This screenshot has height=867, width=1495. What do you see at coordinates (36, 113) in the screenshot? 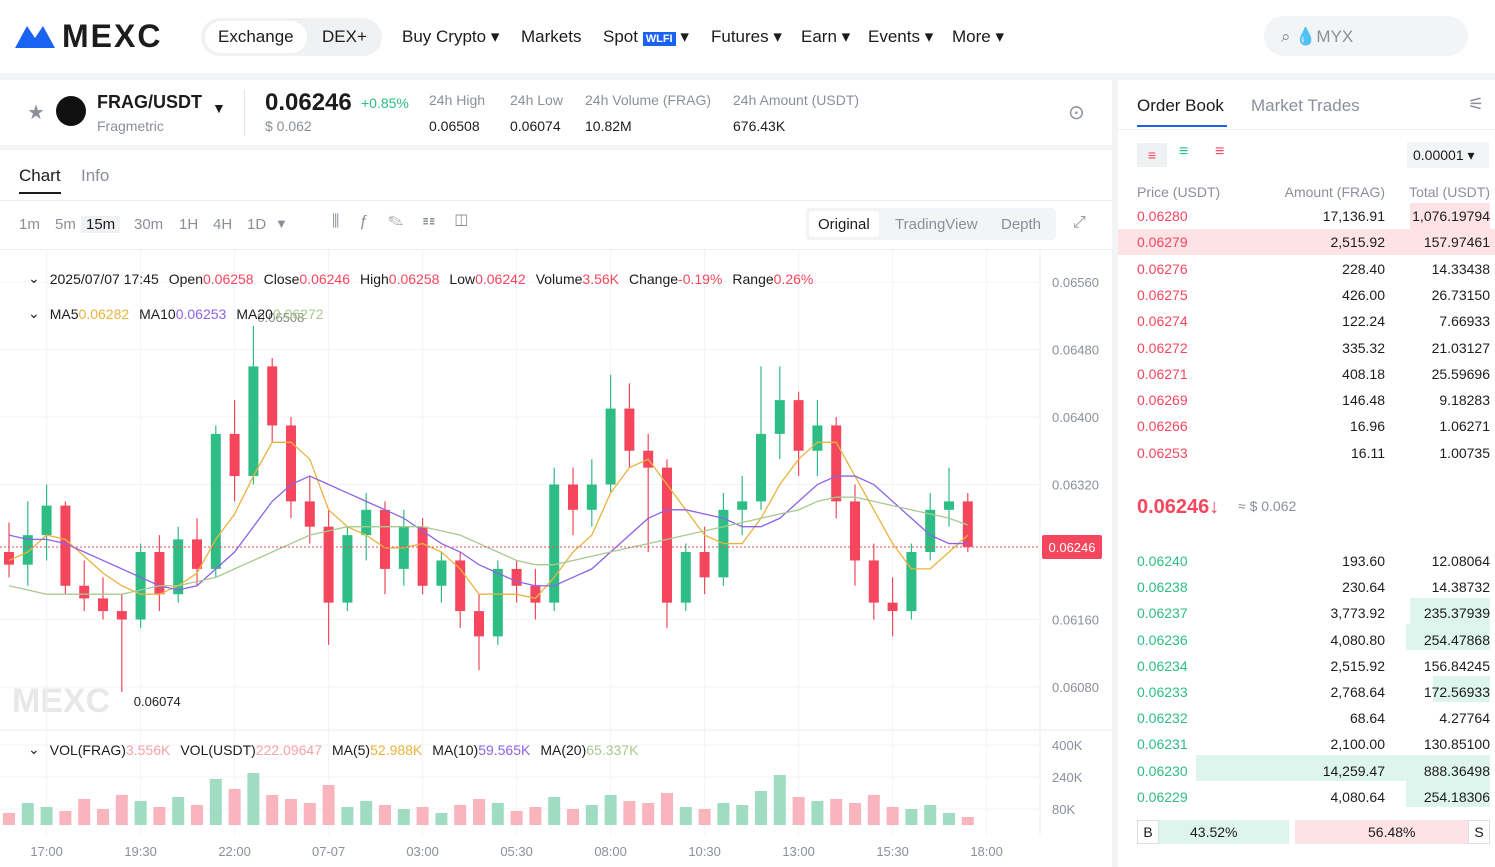
I see `favorite: ★` at bounding box center [36, 113].